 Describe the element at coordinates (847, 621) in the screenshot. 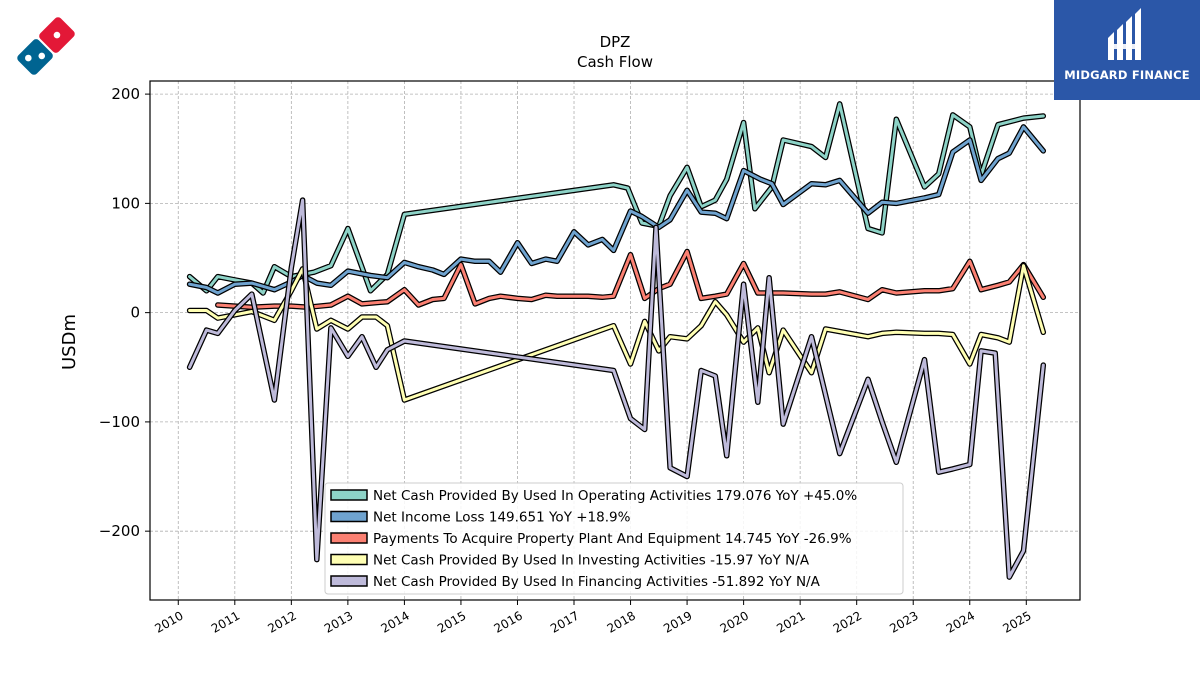

I see `x-tick-label: 2022` at that location.